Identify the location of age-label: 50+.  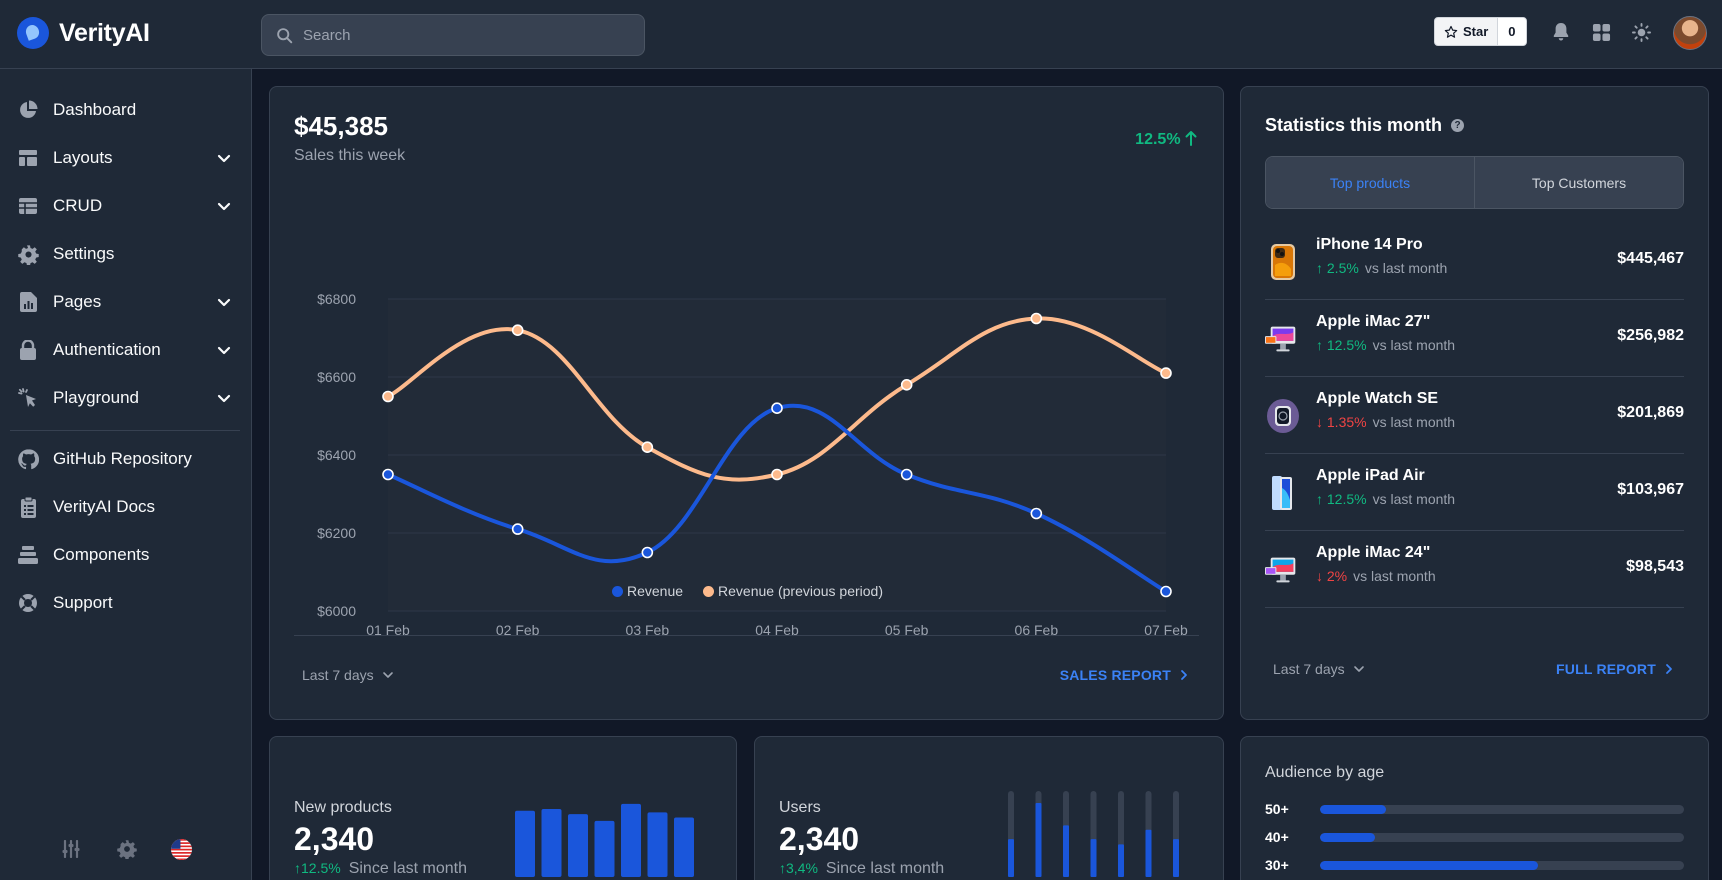
(1277, 809).